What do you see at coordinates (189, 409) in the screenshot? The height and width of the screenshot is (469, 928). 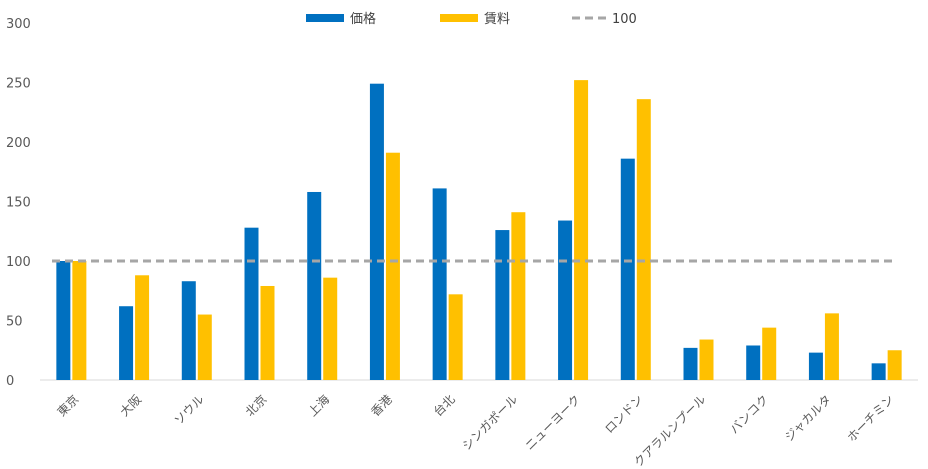 I see `category-label: ソウル` at bounding box center [189, 409].